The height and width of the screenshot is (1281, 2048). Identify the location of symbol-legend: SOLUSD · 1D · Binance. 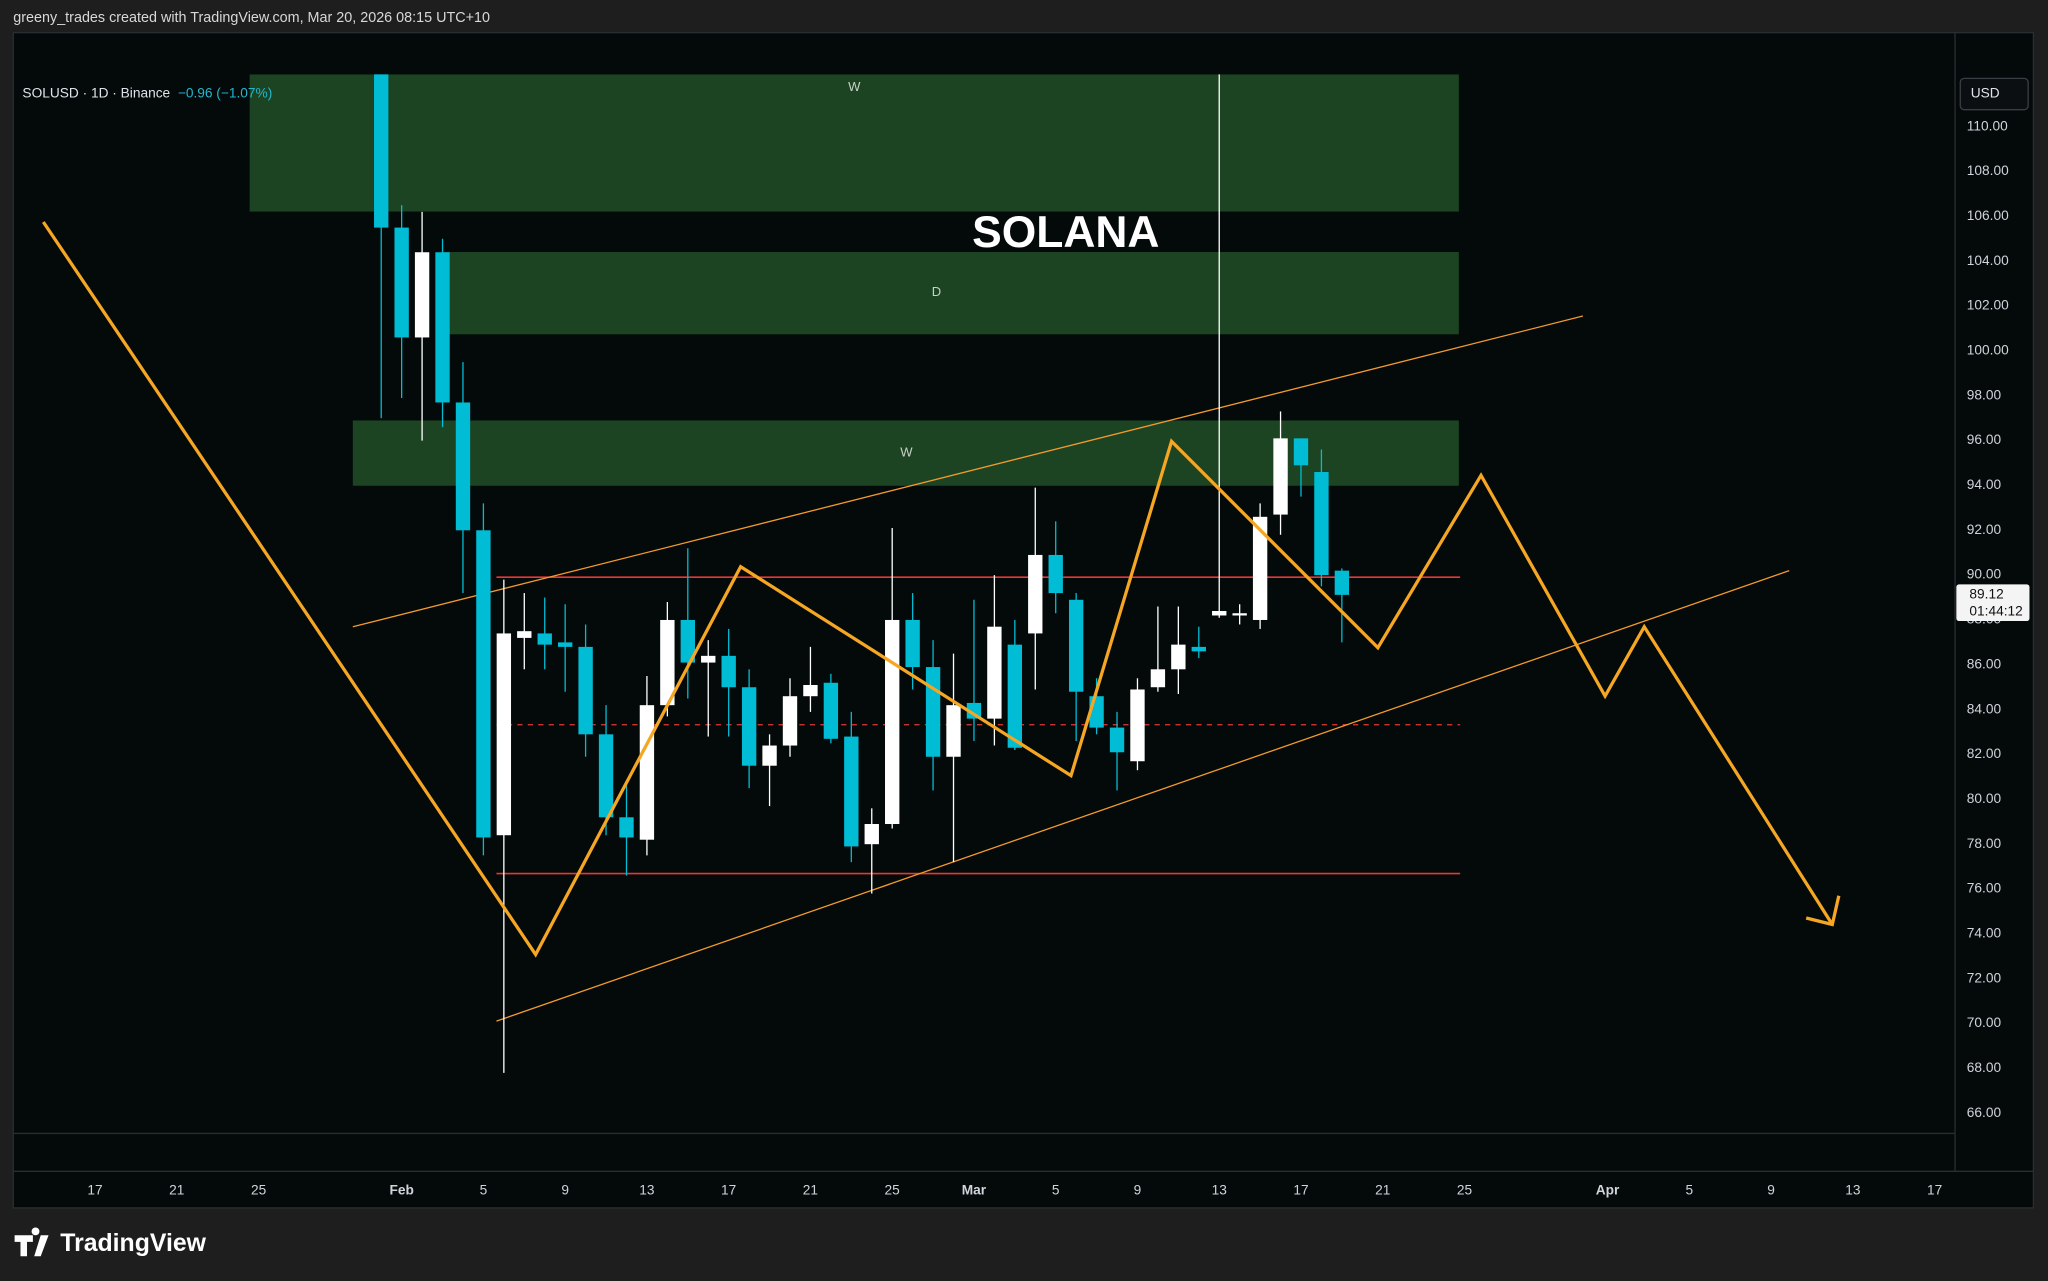
(96, 93).